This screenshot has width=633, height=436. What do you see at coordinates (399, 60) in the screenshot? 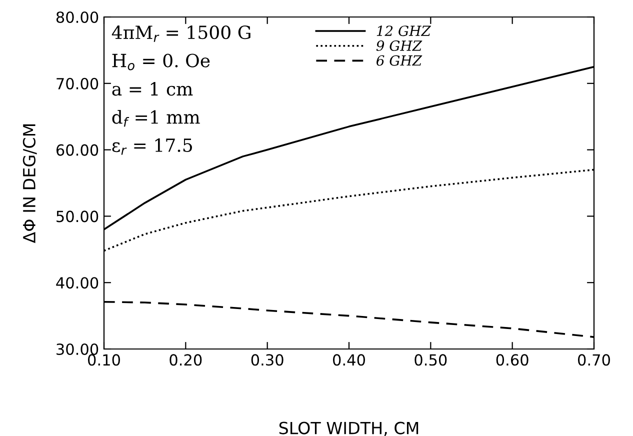
I see `legend-label: 6 GHZ` at bounding box center [399, 60].